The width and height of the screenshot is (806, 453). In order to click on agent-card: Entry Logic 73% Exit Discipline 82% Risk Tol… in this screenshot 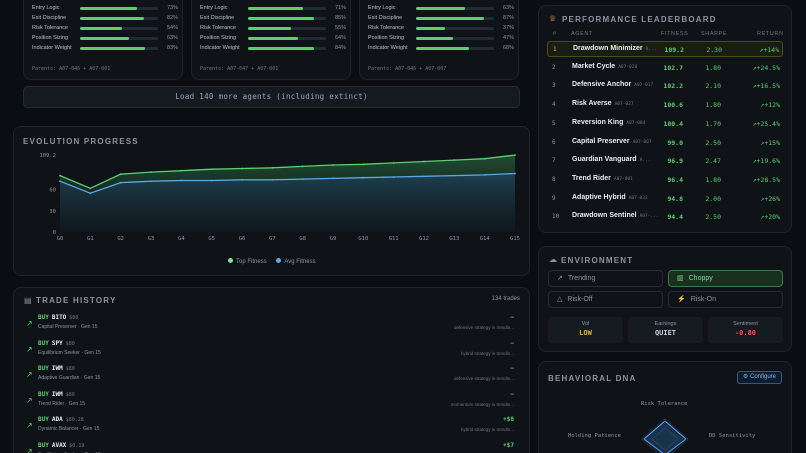, I will do `click(103, 40)`.